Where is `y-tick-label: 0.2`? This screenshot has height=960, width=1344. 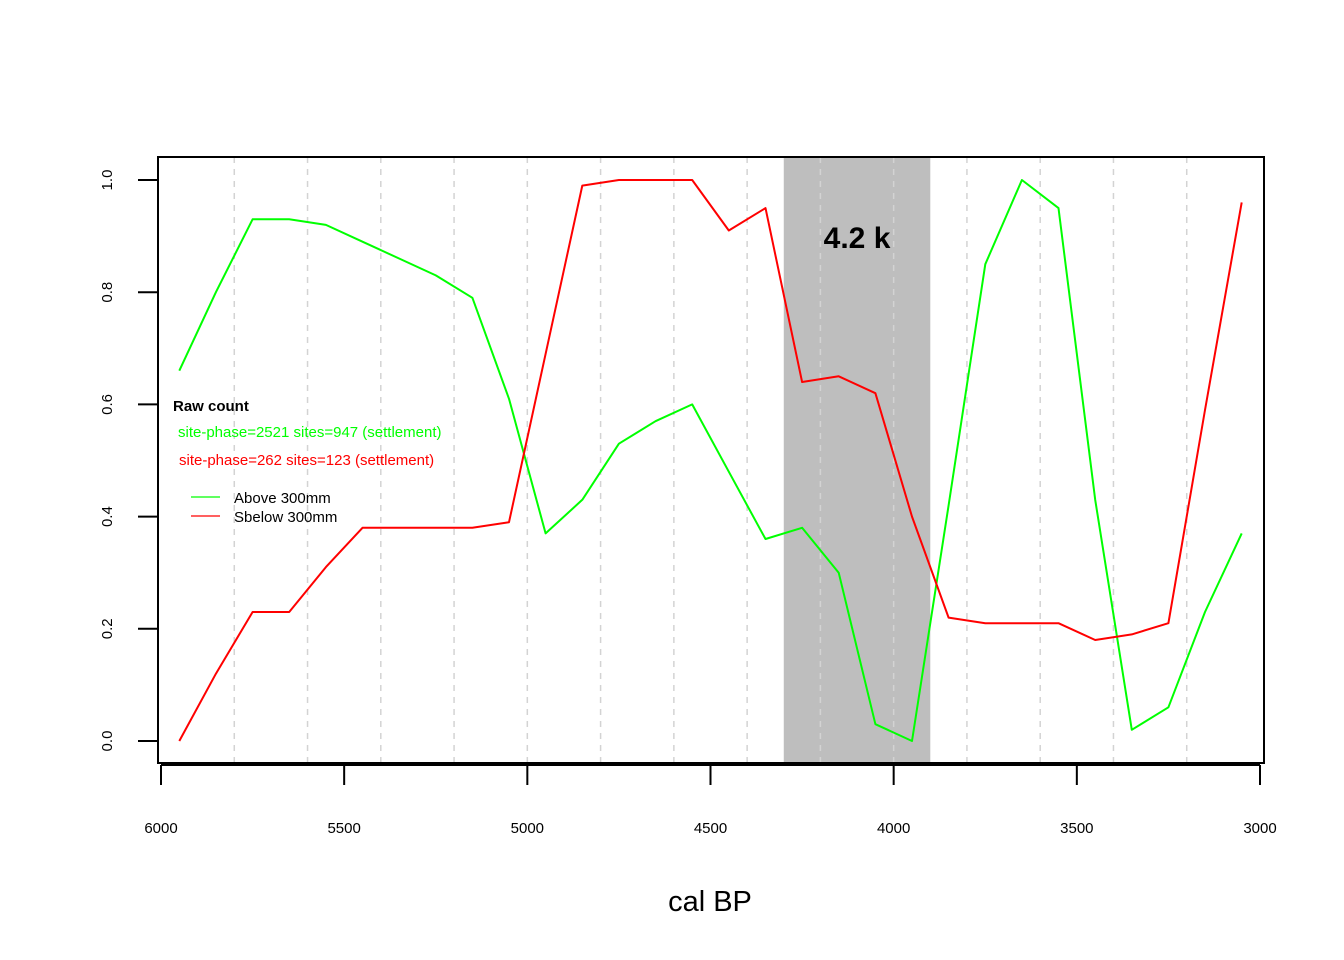
y-tick-label: 0.2 is located at coordinates (107, 628).